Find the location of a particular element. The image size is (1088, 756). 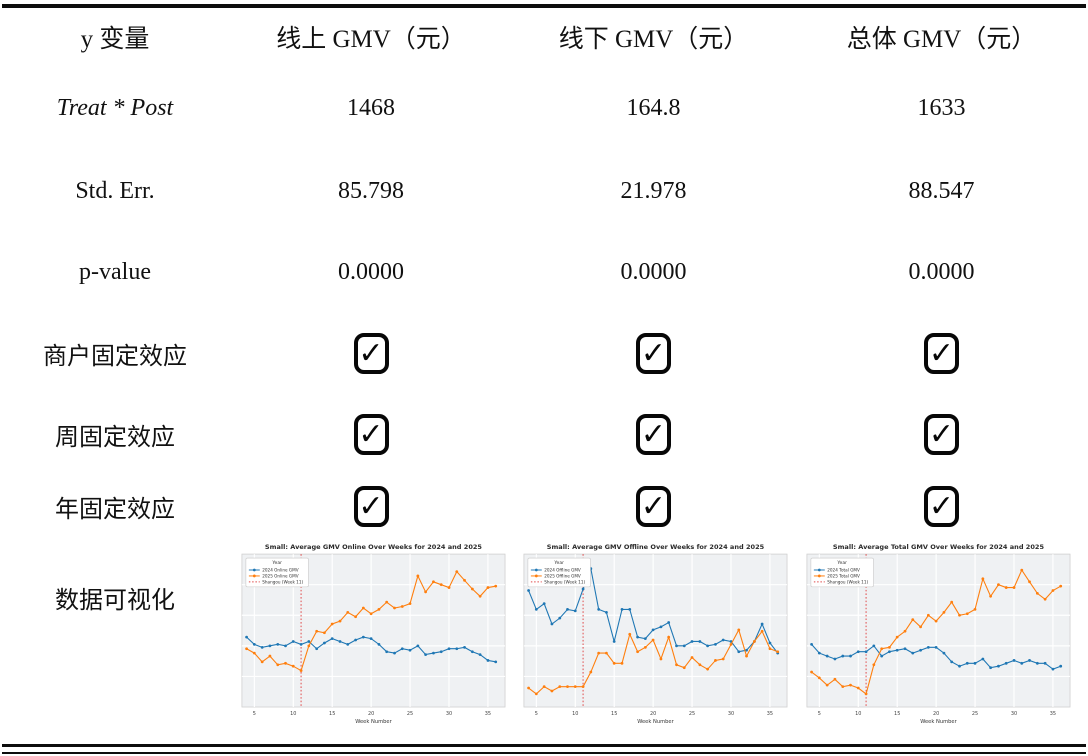

column-header-total-gmv: 总体 GMV（元） is located at coordinates (941, 39).